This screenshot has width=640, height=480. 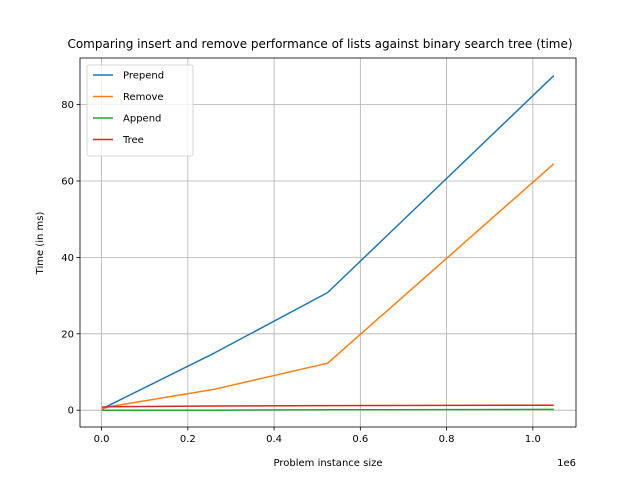 What do you see at coordinates (447, 439) in the screenshot?
I see `x-tick-label: 0.8` at bounding box center [447, 439].